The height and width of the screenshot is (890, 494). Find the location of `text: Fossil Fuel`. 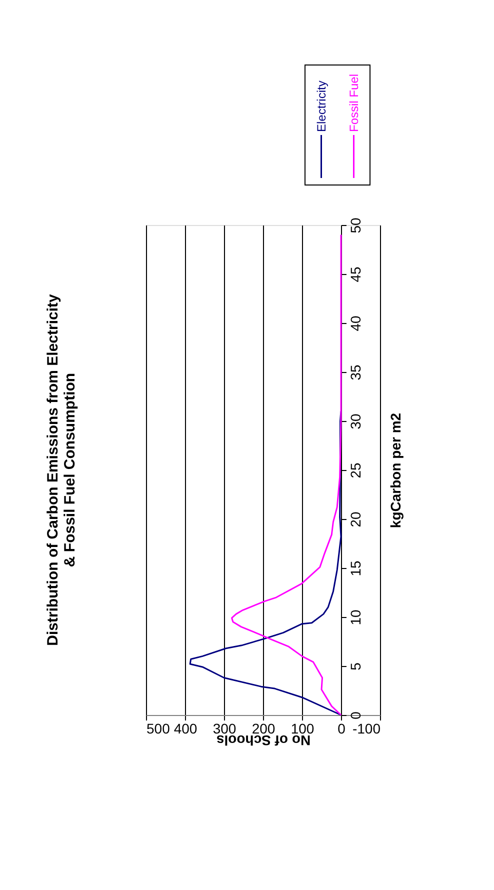

text: Fossil Fuel is located at coordinates (353, 103).